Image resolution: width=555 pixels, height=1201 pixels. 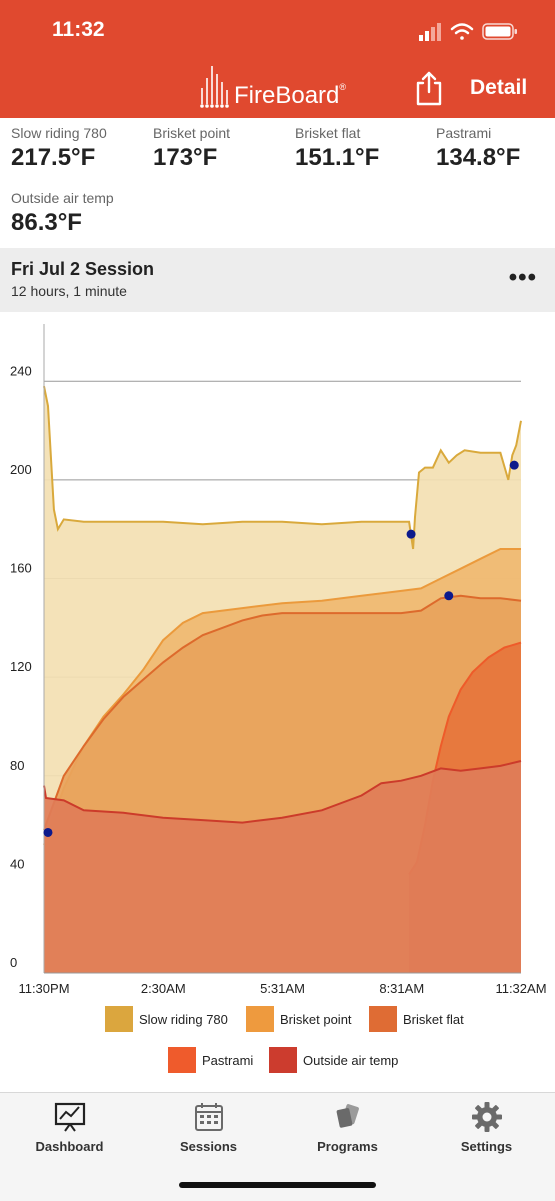 I want to click on reading-value: 151.1°F, so click(x=337, y=157).